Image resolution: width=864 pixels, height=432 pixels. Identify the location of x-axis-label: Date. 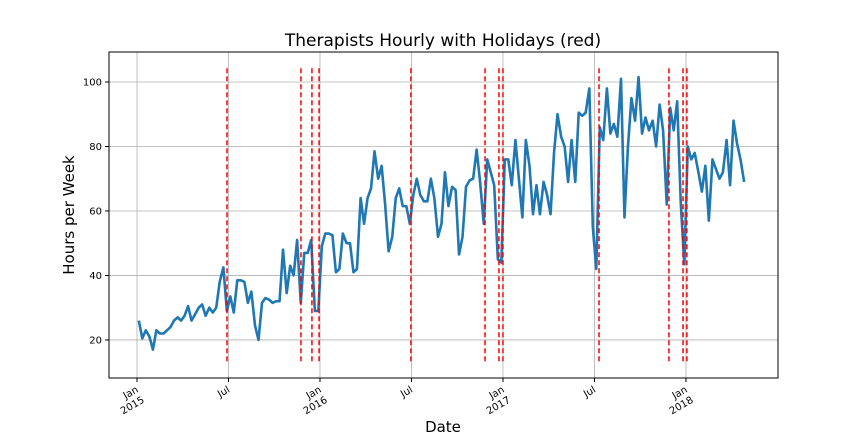
(443, 425).